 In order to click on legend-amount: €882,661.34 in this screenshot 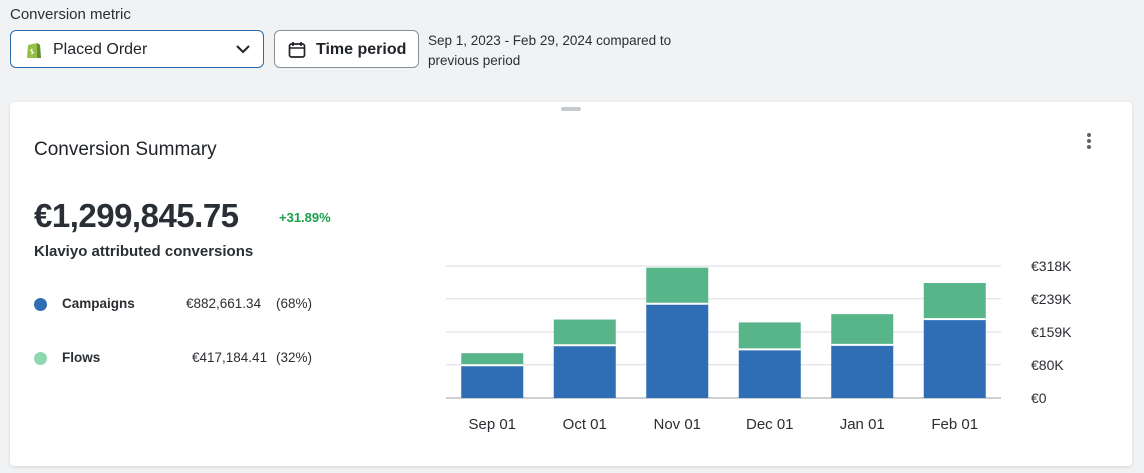, I will do `click(224, 303)`.